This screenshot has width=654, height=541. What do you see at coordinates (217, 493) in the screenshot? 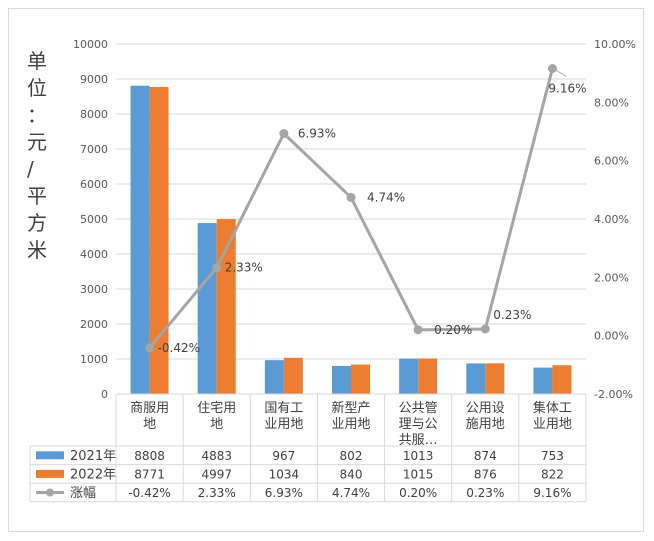
I see `table-cell-value: 2.33%` at bounding box center [217, 493].